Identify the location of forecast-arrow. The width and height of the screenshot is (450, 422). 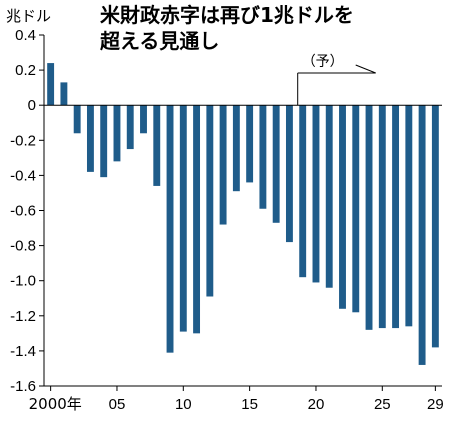
(336, 69).